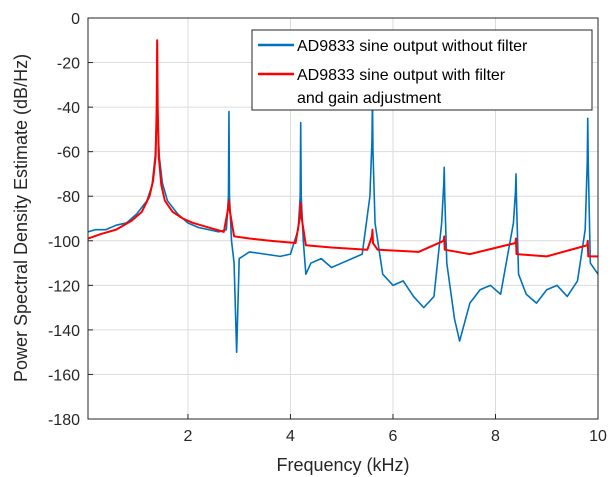 This screenshot has height=477, width=610. What do you see at coordinates (598, 436) in the screenshot?
I see `x-tick-label: 10` at bounding box center [598, 436].